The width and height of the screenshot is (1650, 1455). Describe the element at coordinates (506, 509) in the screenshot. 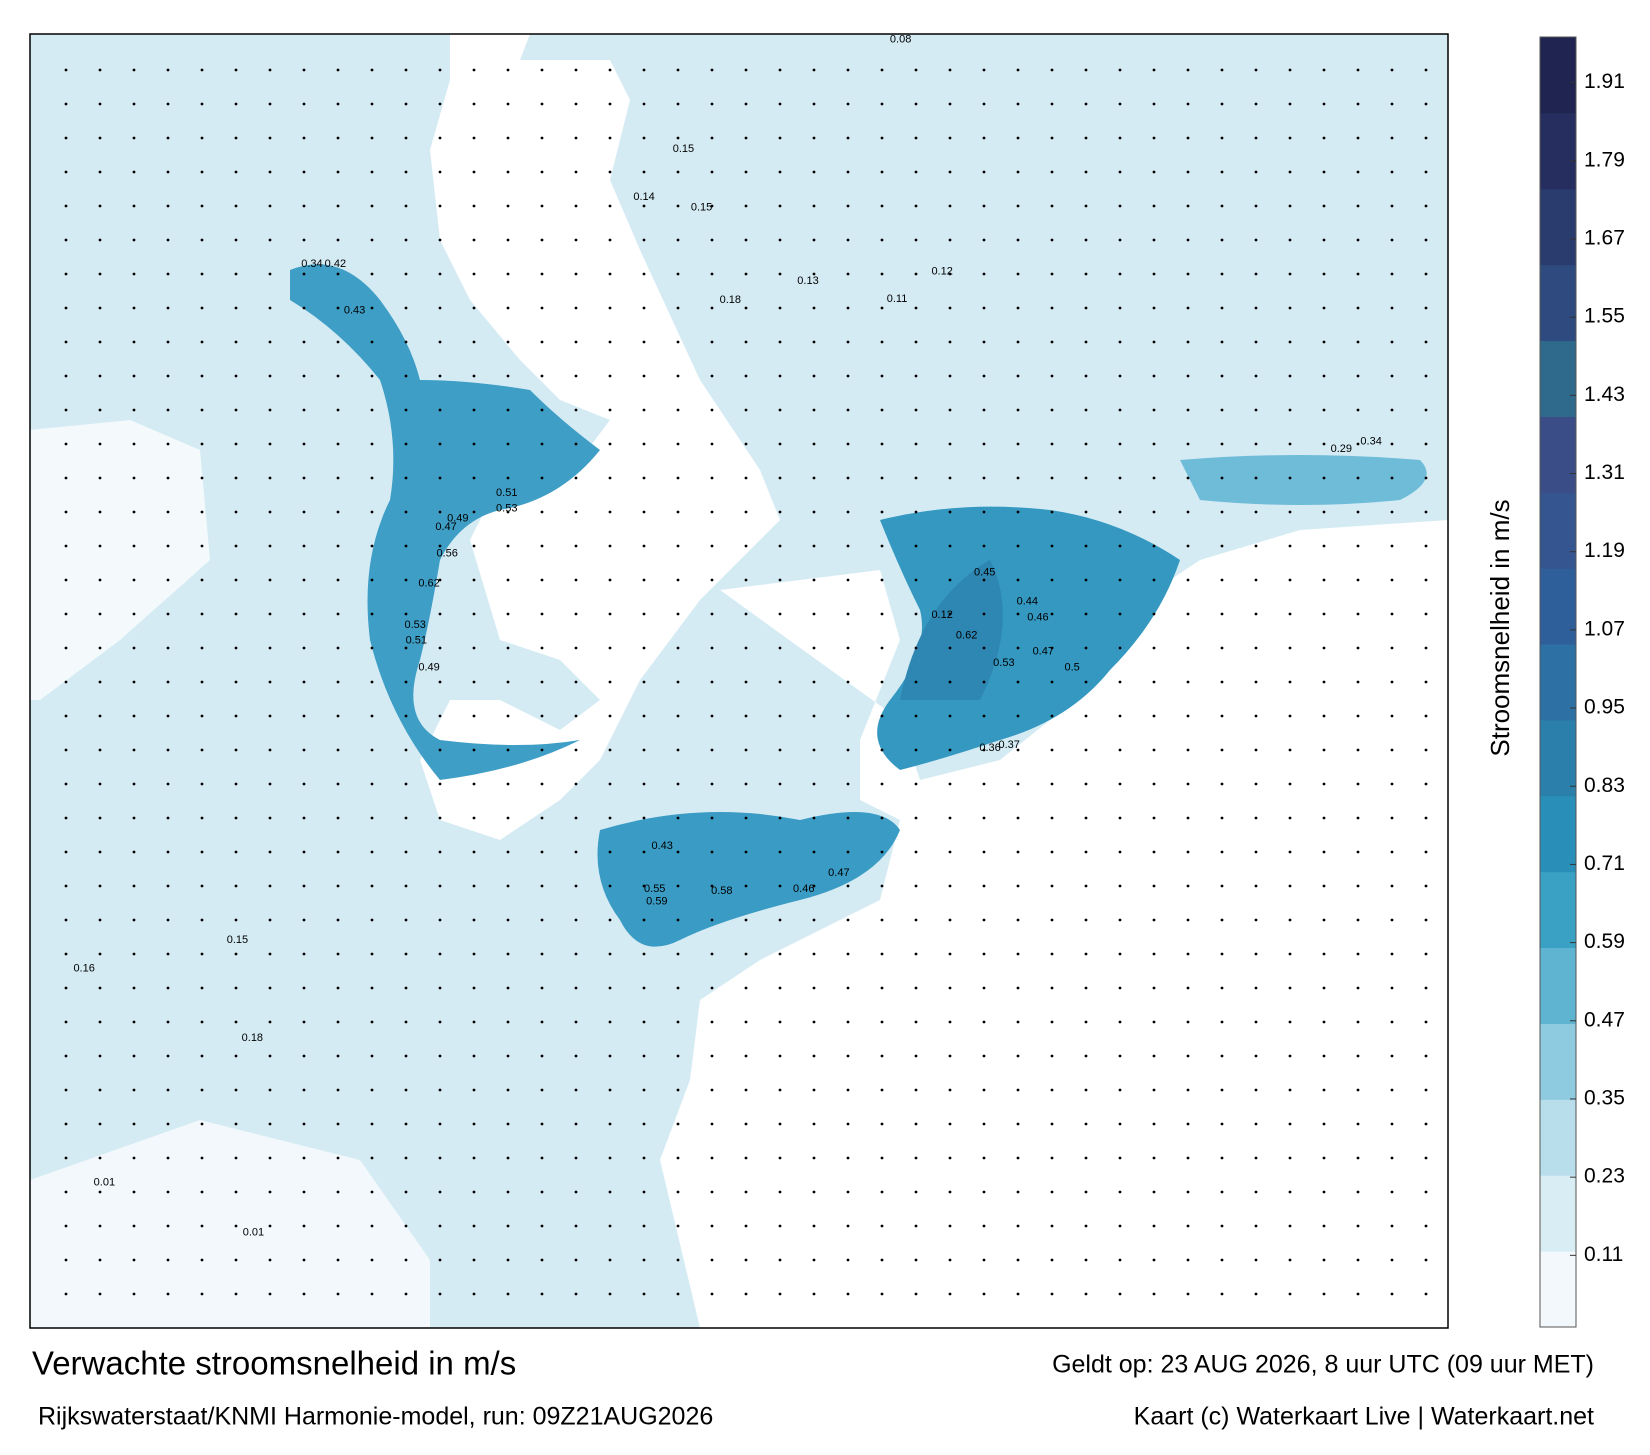

I see `speed-label: 0.53` at that location.